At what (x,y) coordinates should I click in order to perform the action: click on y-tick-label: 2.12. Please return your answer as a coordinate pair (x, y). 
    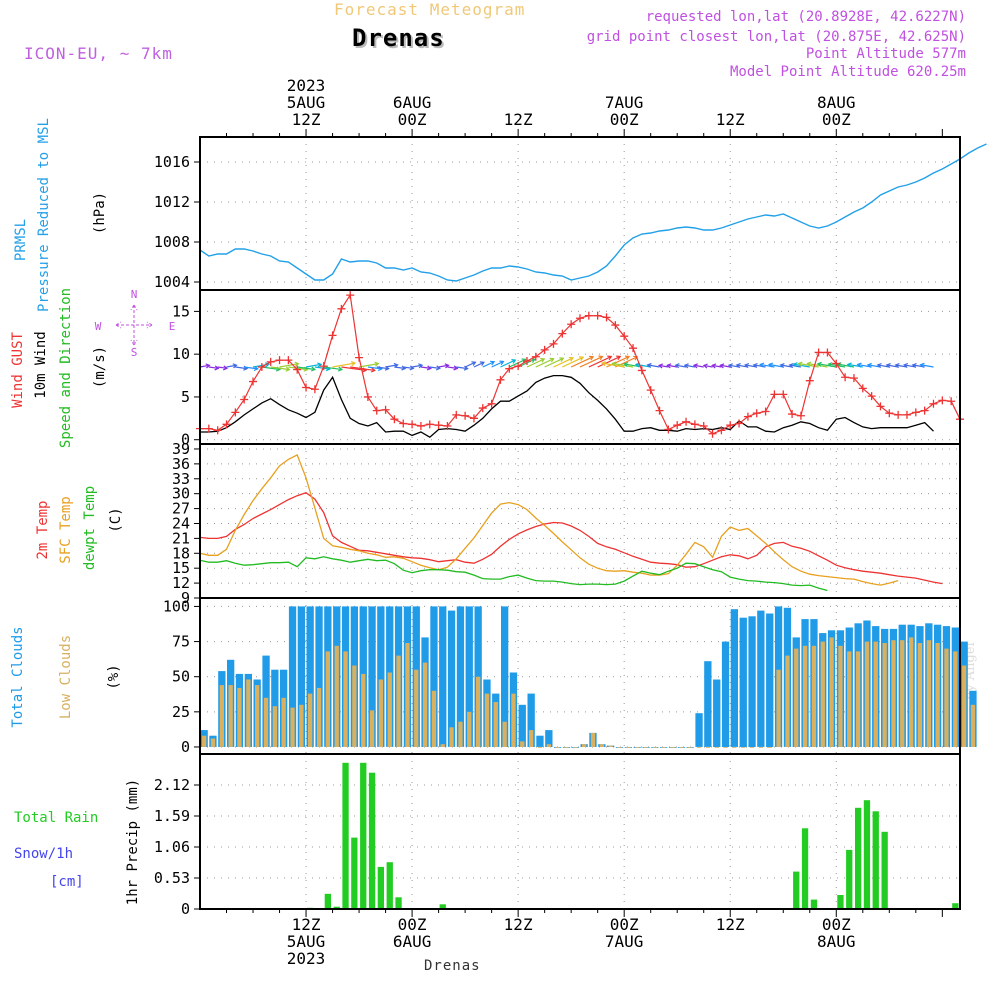
    Looking at the image, I should click on (172, 785).